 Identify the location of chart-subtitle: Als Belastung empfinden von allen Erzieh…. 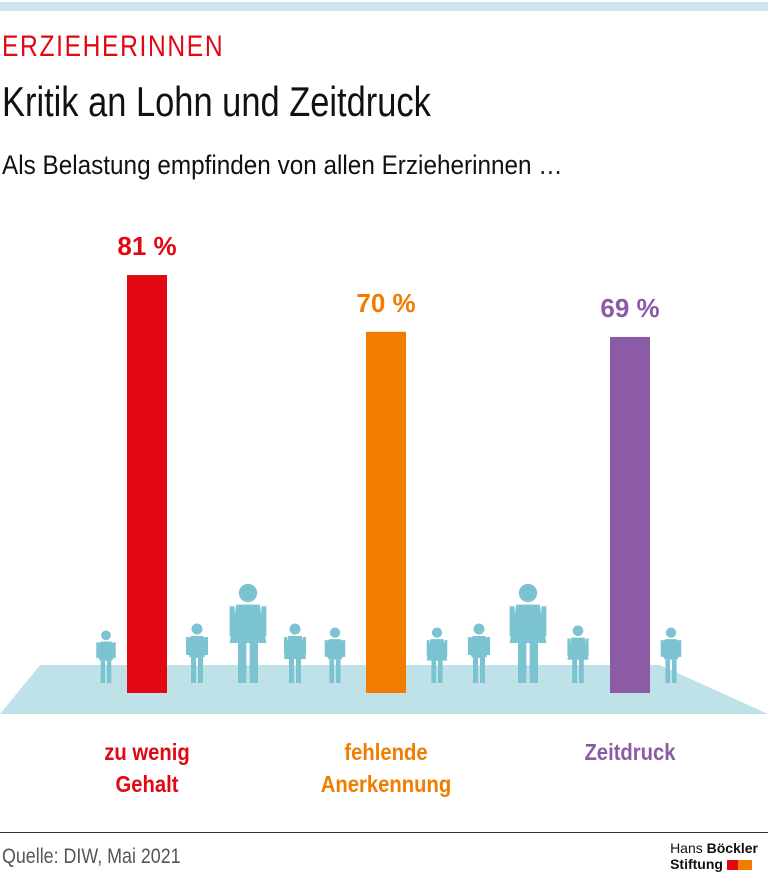
(282, 165).